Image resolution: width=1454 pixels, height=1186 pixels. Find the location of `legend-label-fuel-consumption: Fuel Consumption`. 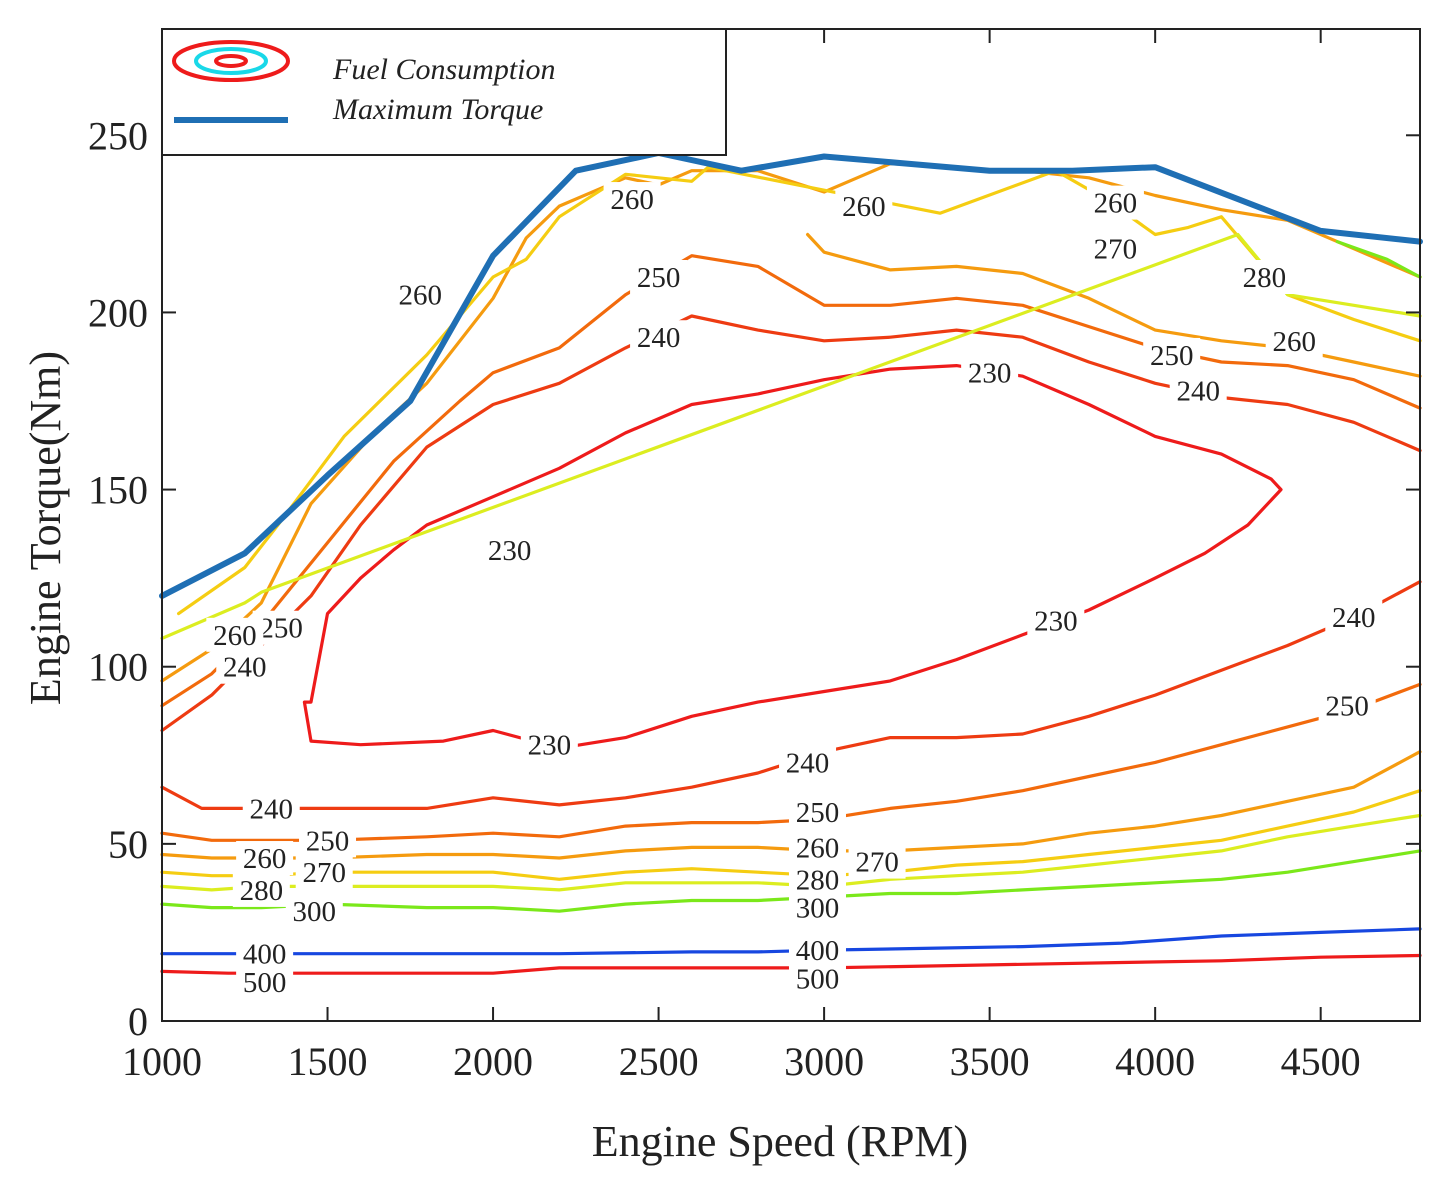

legend-label-fuel-consumption: Fuel Consumption is located at coordinates (444, 69).